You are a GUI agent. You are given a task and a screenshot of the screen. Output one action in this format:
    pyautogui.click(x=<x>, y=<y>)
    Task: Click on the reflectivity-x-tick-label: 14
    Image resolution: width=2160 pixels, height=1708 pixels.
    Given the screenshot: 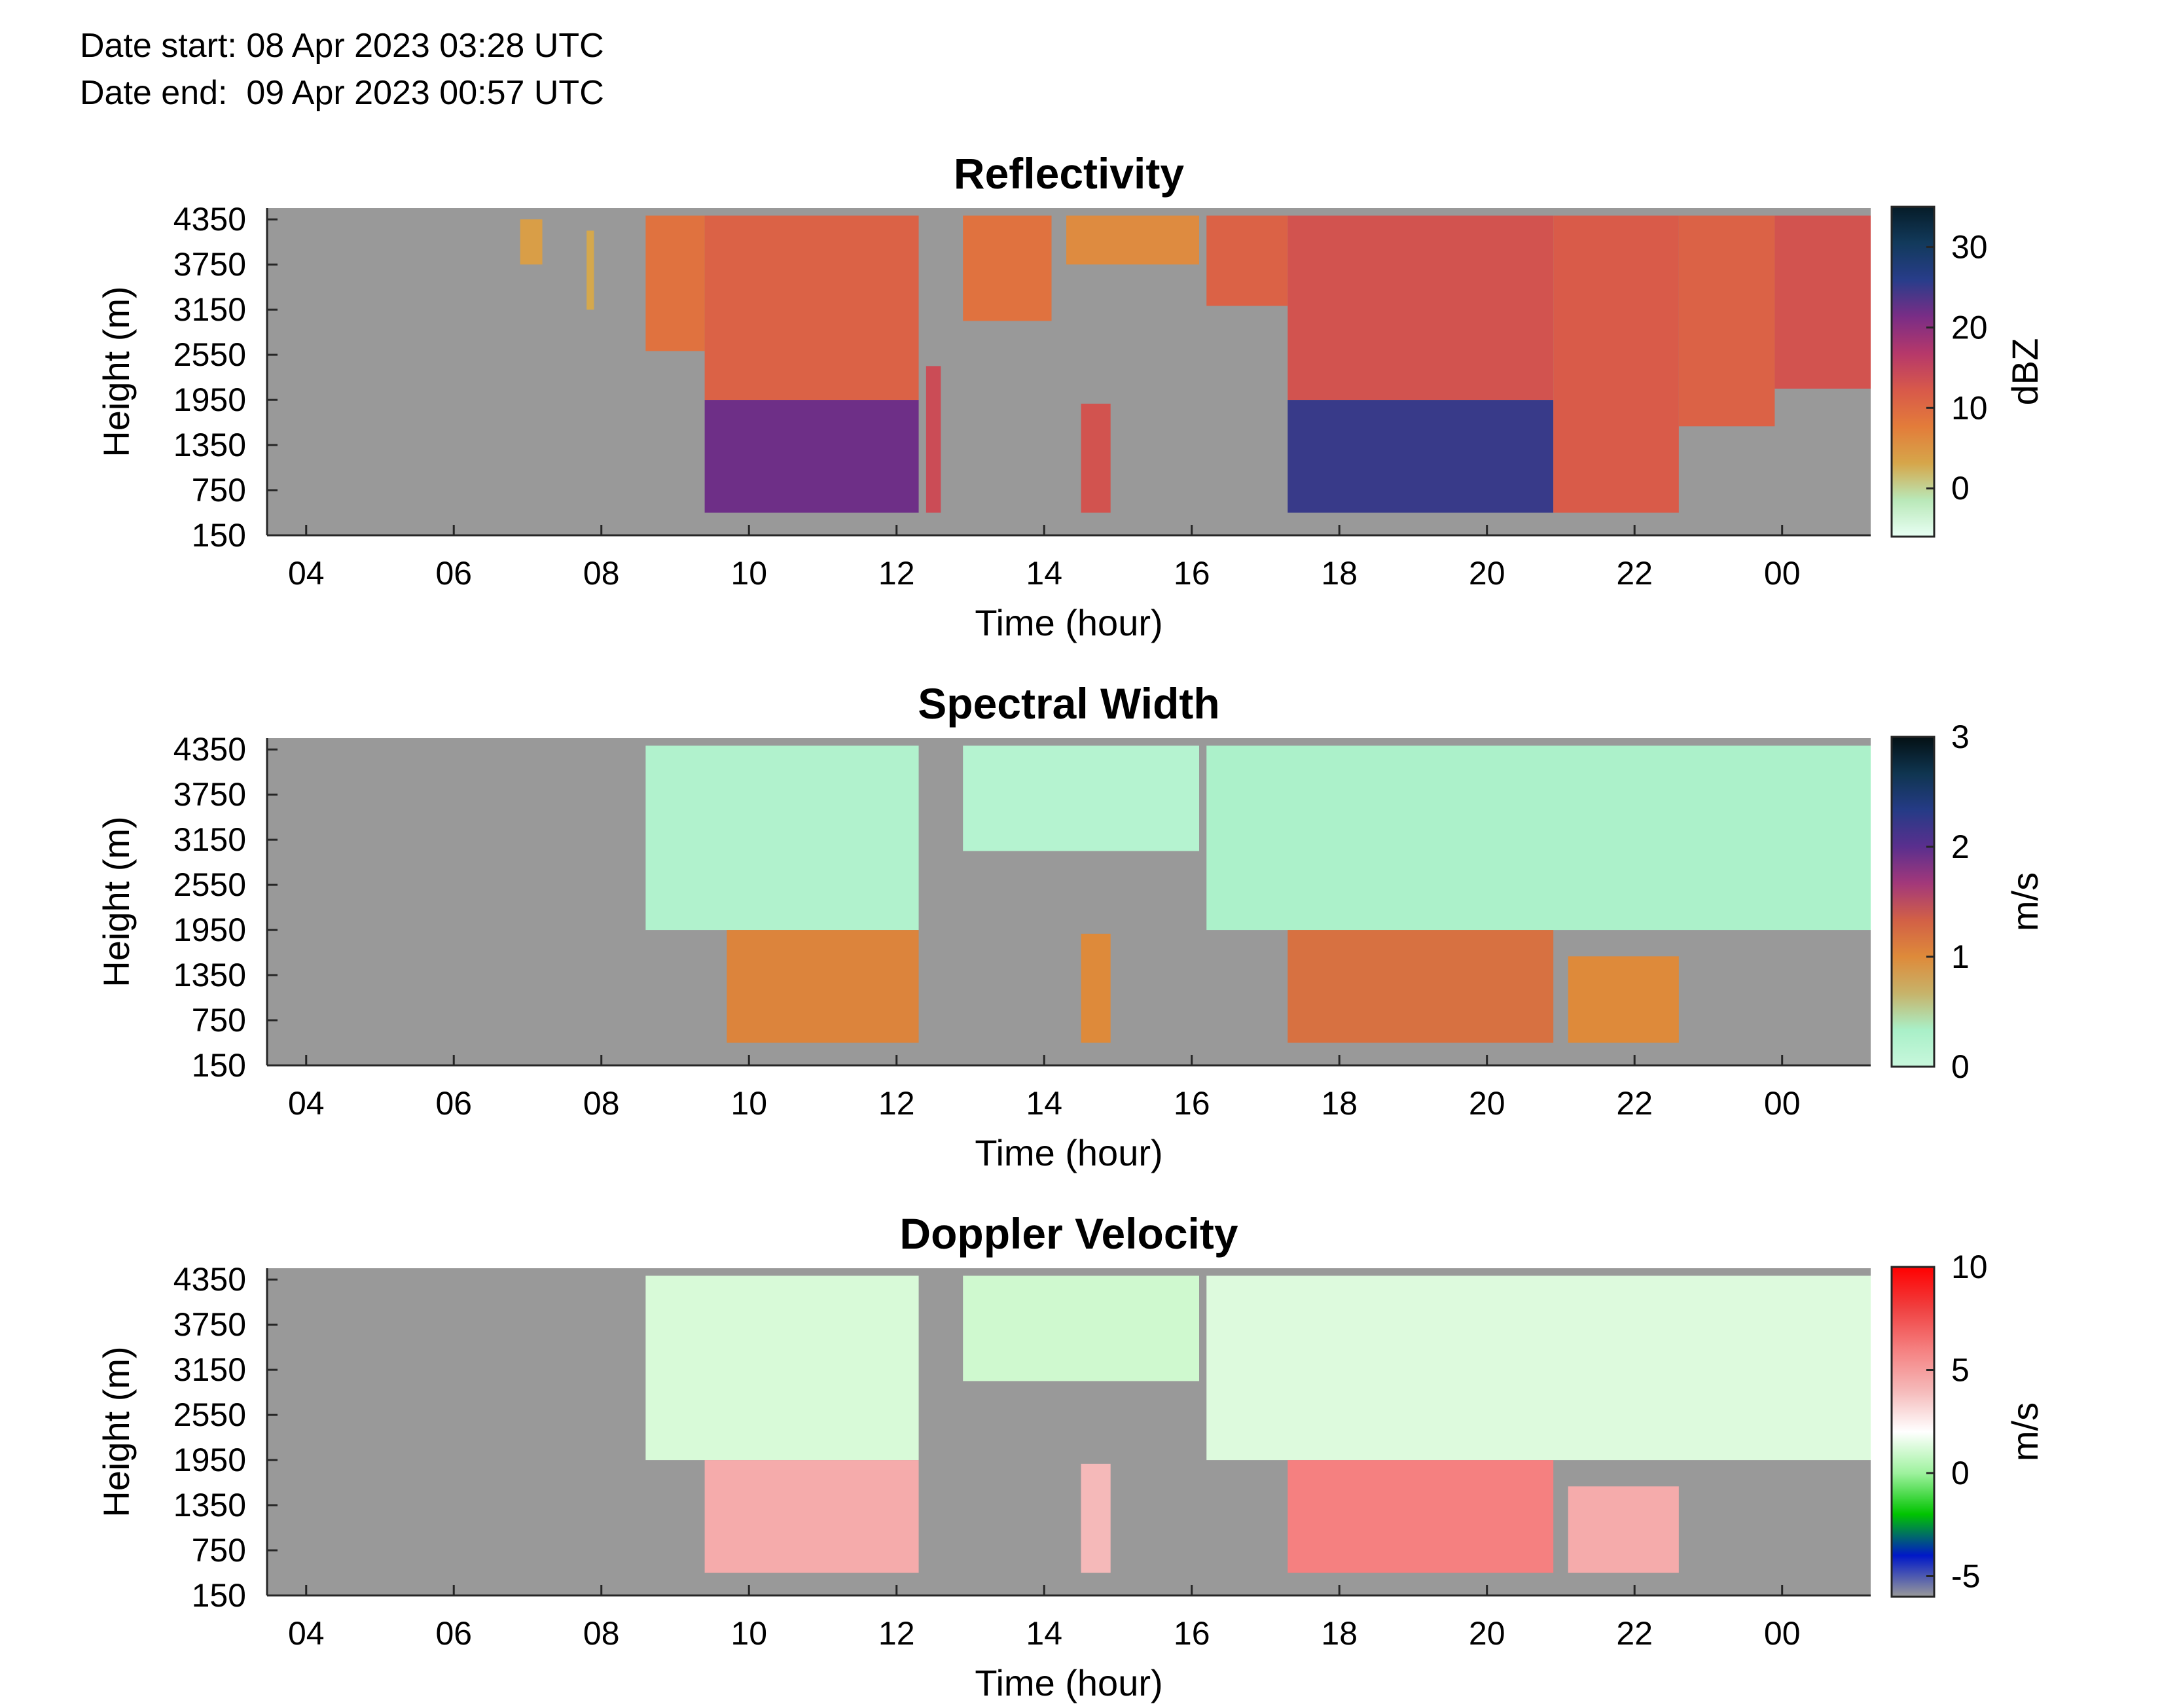 What is the action you would take?
    pyautogui.click(x=1044, y=574)
    